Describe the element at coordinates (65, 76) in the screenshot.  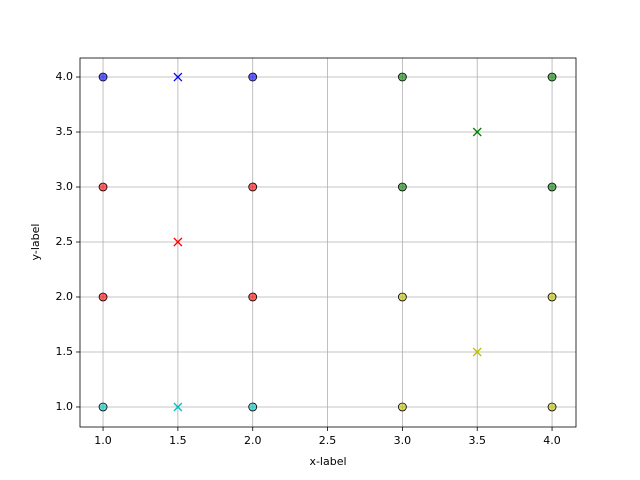
I see `y-tick-label: 4.0` at that location.